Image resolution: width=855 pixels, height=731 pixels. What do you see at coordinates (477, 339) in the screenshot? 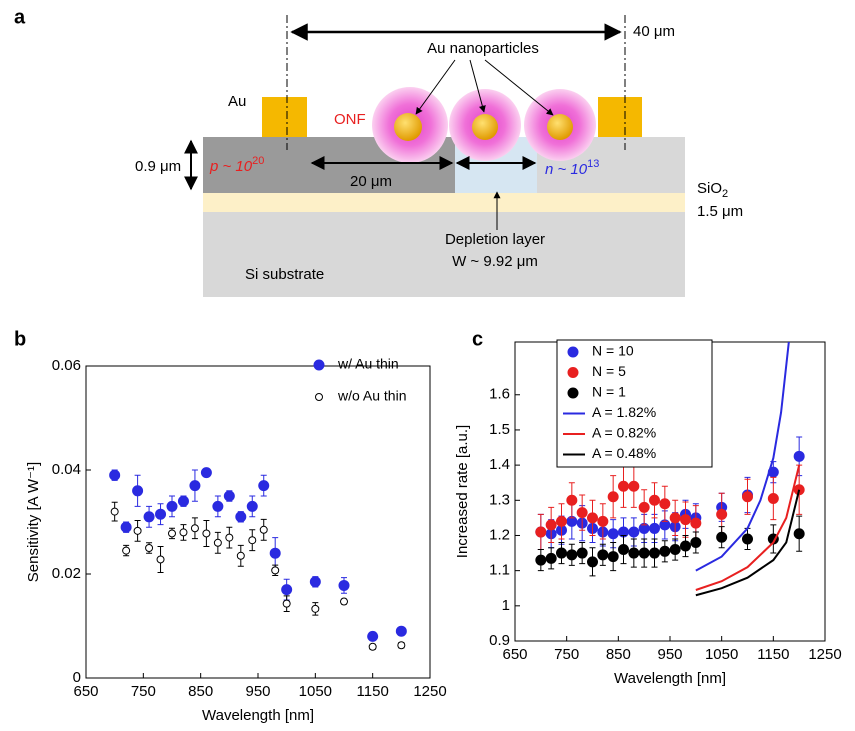
I see `panel-label: c` at bounding box center [477, 339].